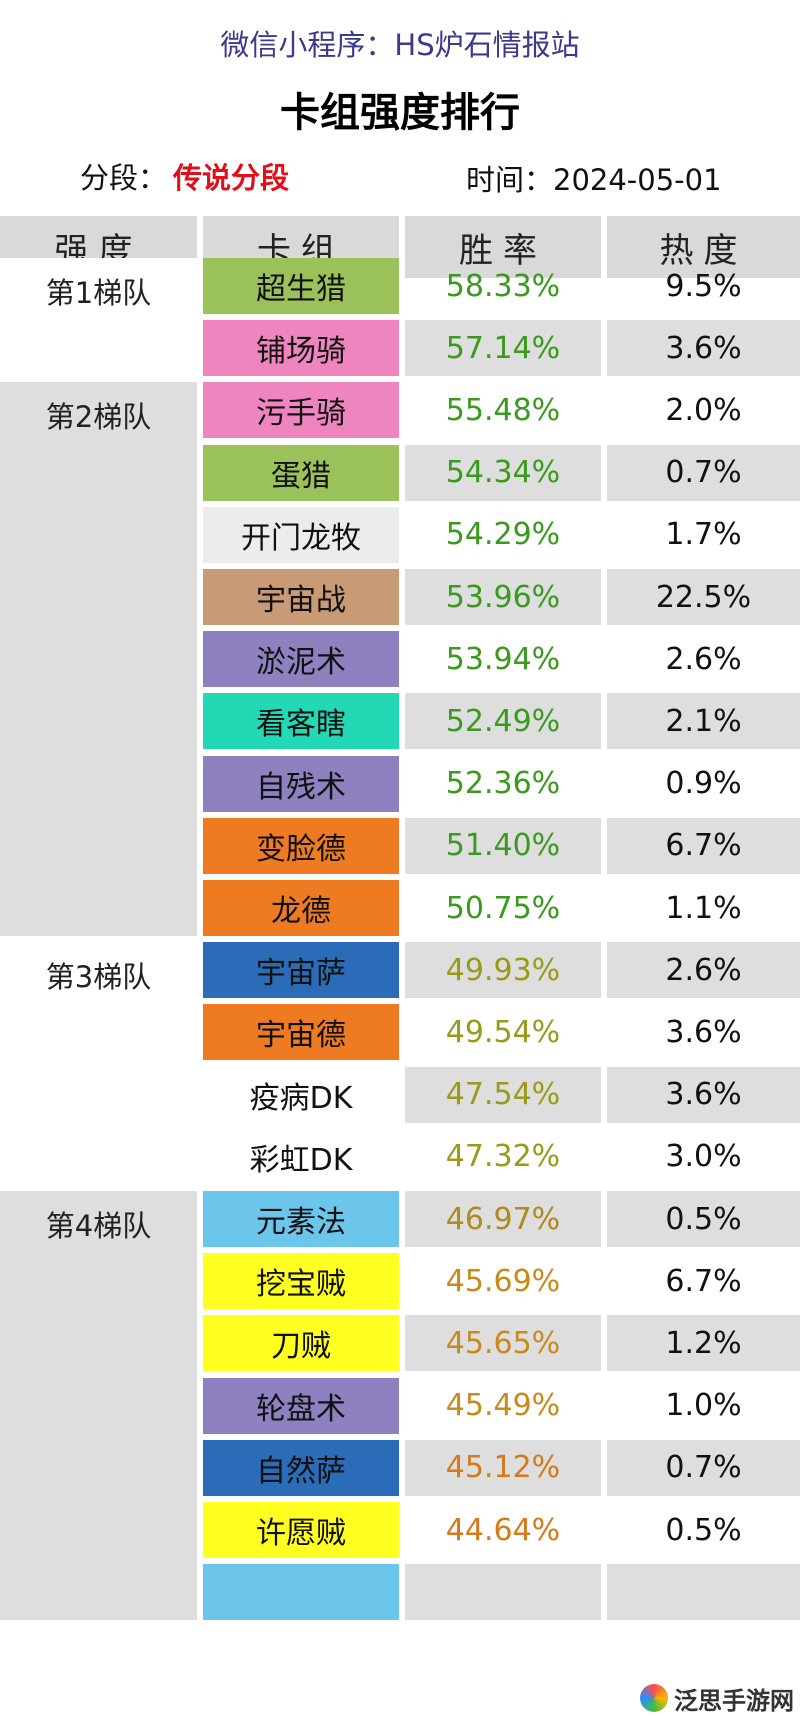  What do you see at coordinates (503, 535) in the screenshot?
I see `winrate-cell: 54.29%` at bounding box center [503, 535].